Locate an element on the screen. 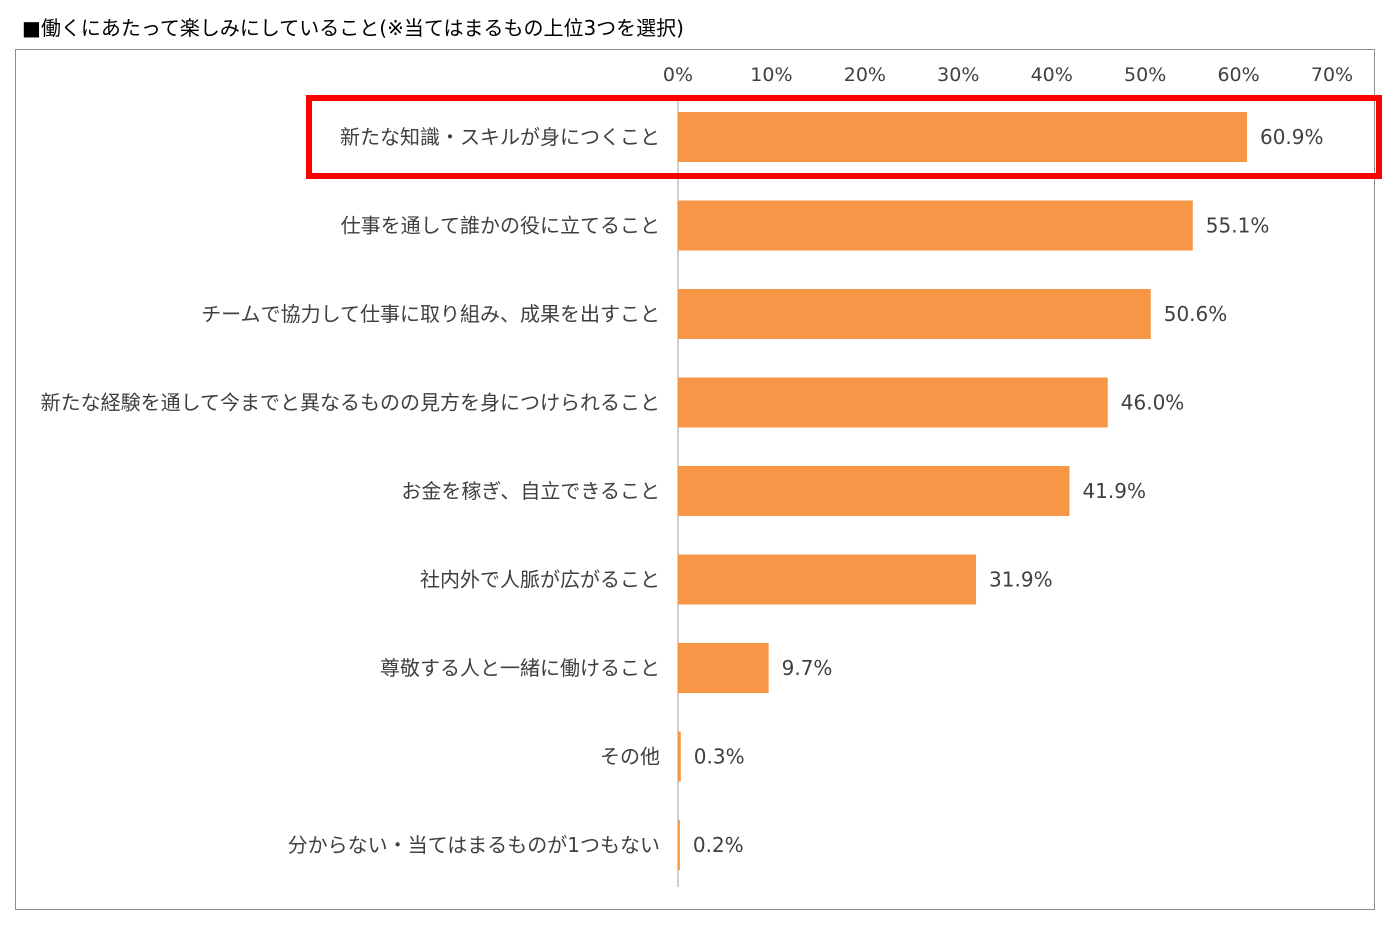 Image resolution: width=1394 pixels, height=926 pixels. category-label: 仕事を通して誰かの役に立てること is located at coordinates (500, 226).